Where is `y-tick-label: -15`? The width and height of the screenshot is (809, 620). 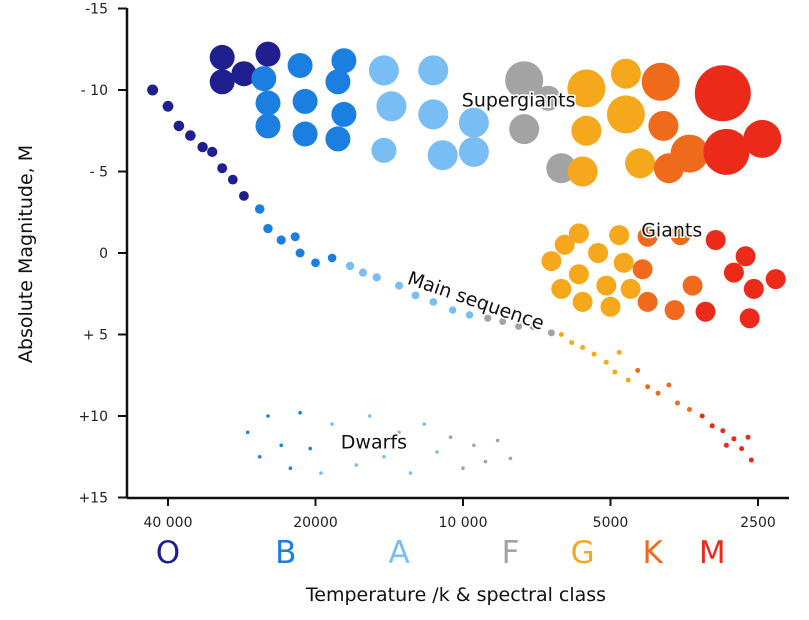
y-tick-label: -15 is located at coordinates (96, 10).